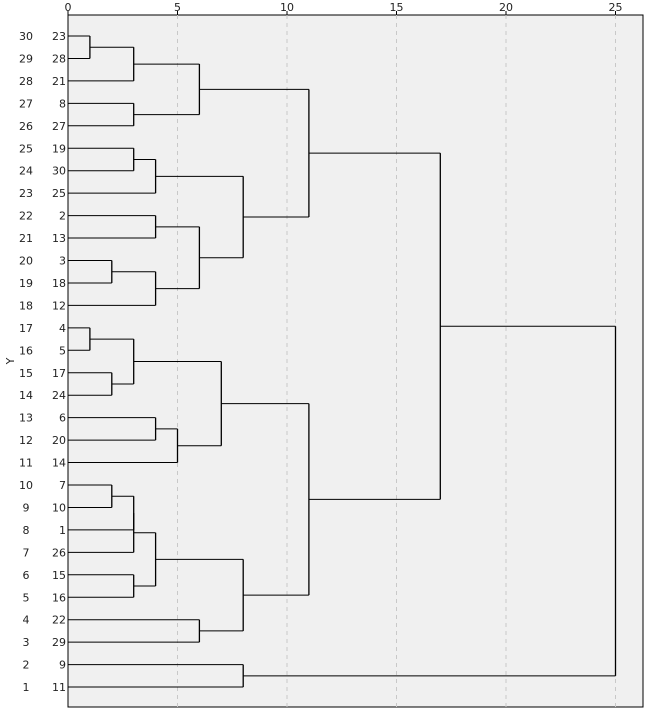 This screenshot has height=715, width=651. I want to click on leaf-label-12: 12, so click(59, 305).